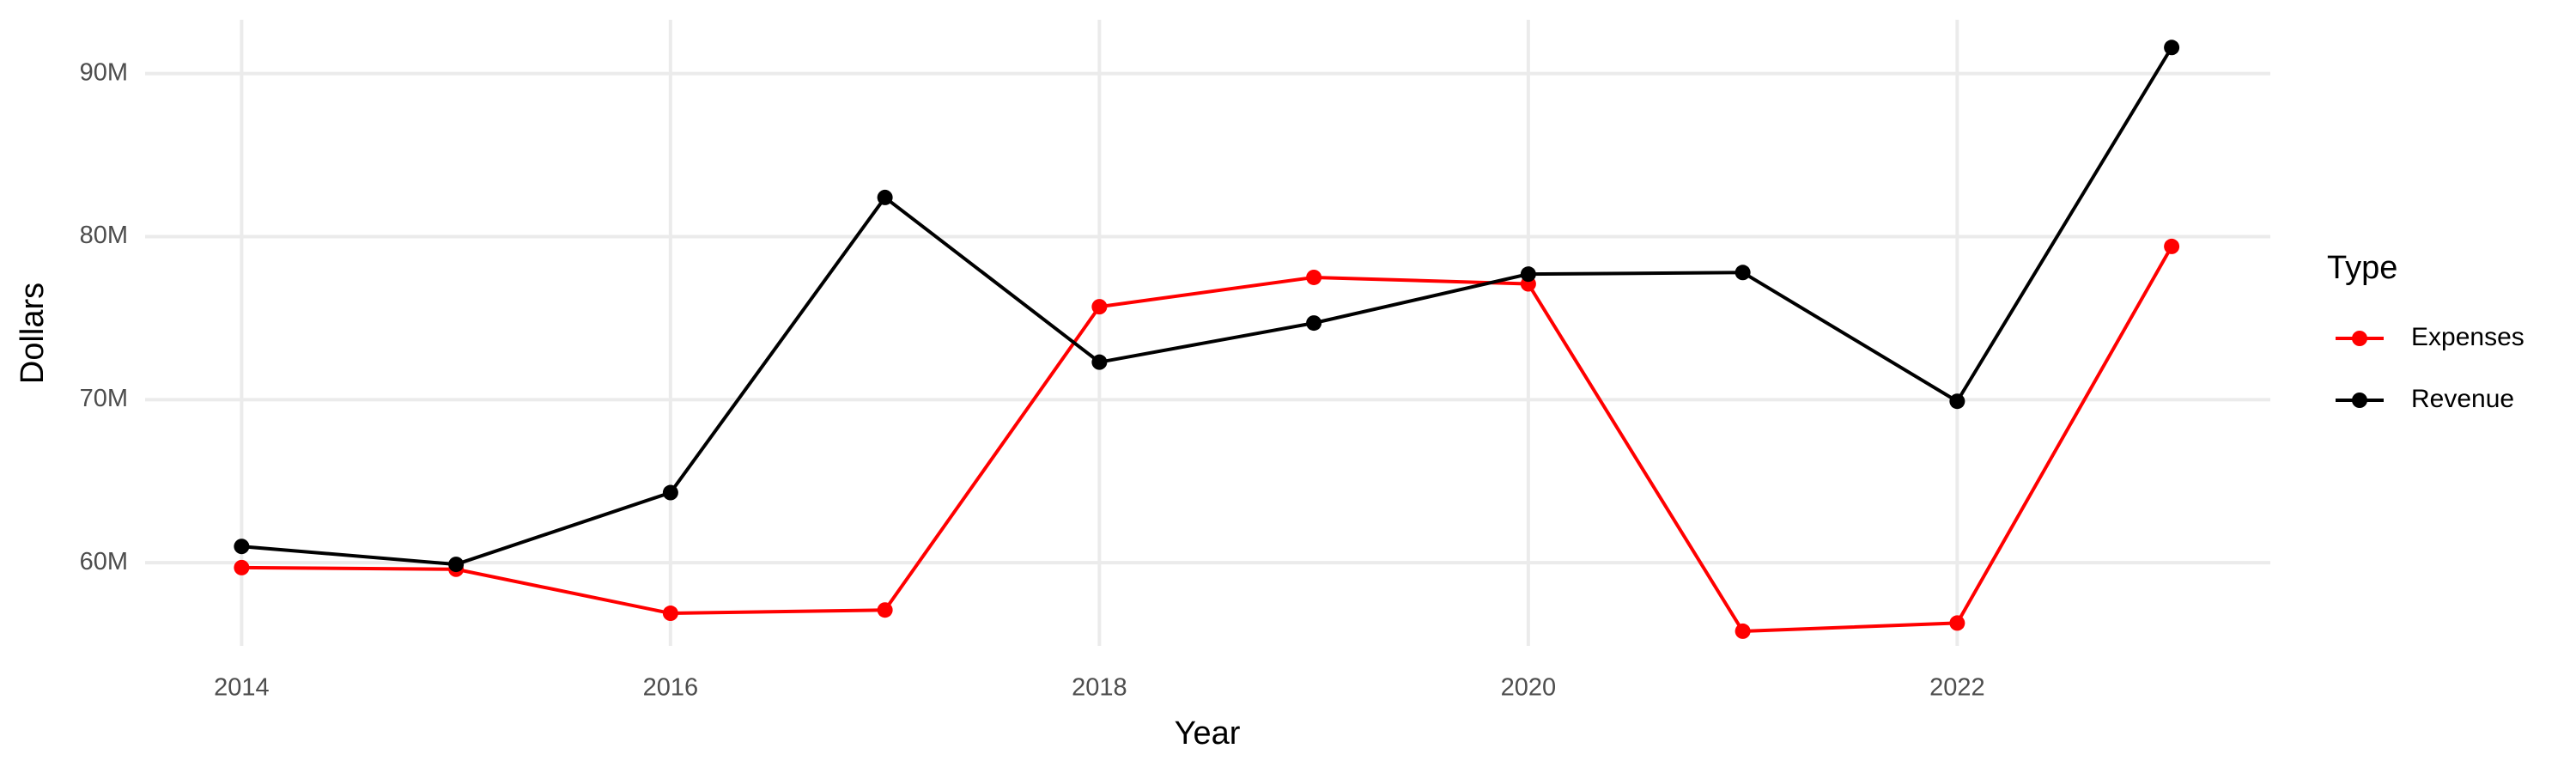 The image size is (2576, 773). Describe the element at coordinates (33, 333) in the screenshot. I see `y-axis-title: Dollars` at that location.